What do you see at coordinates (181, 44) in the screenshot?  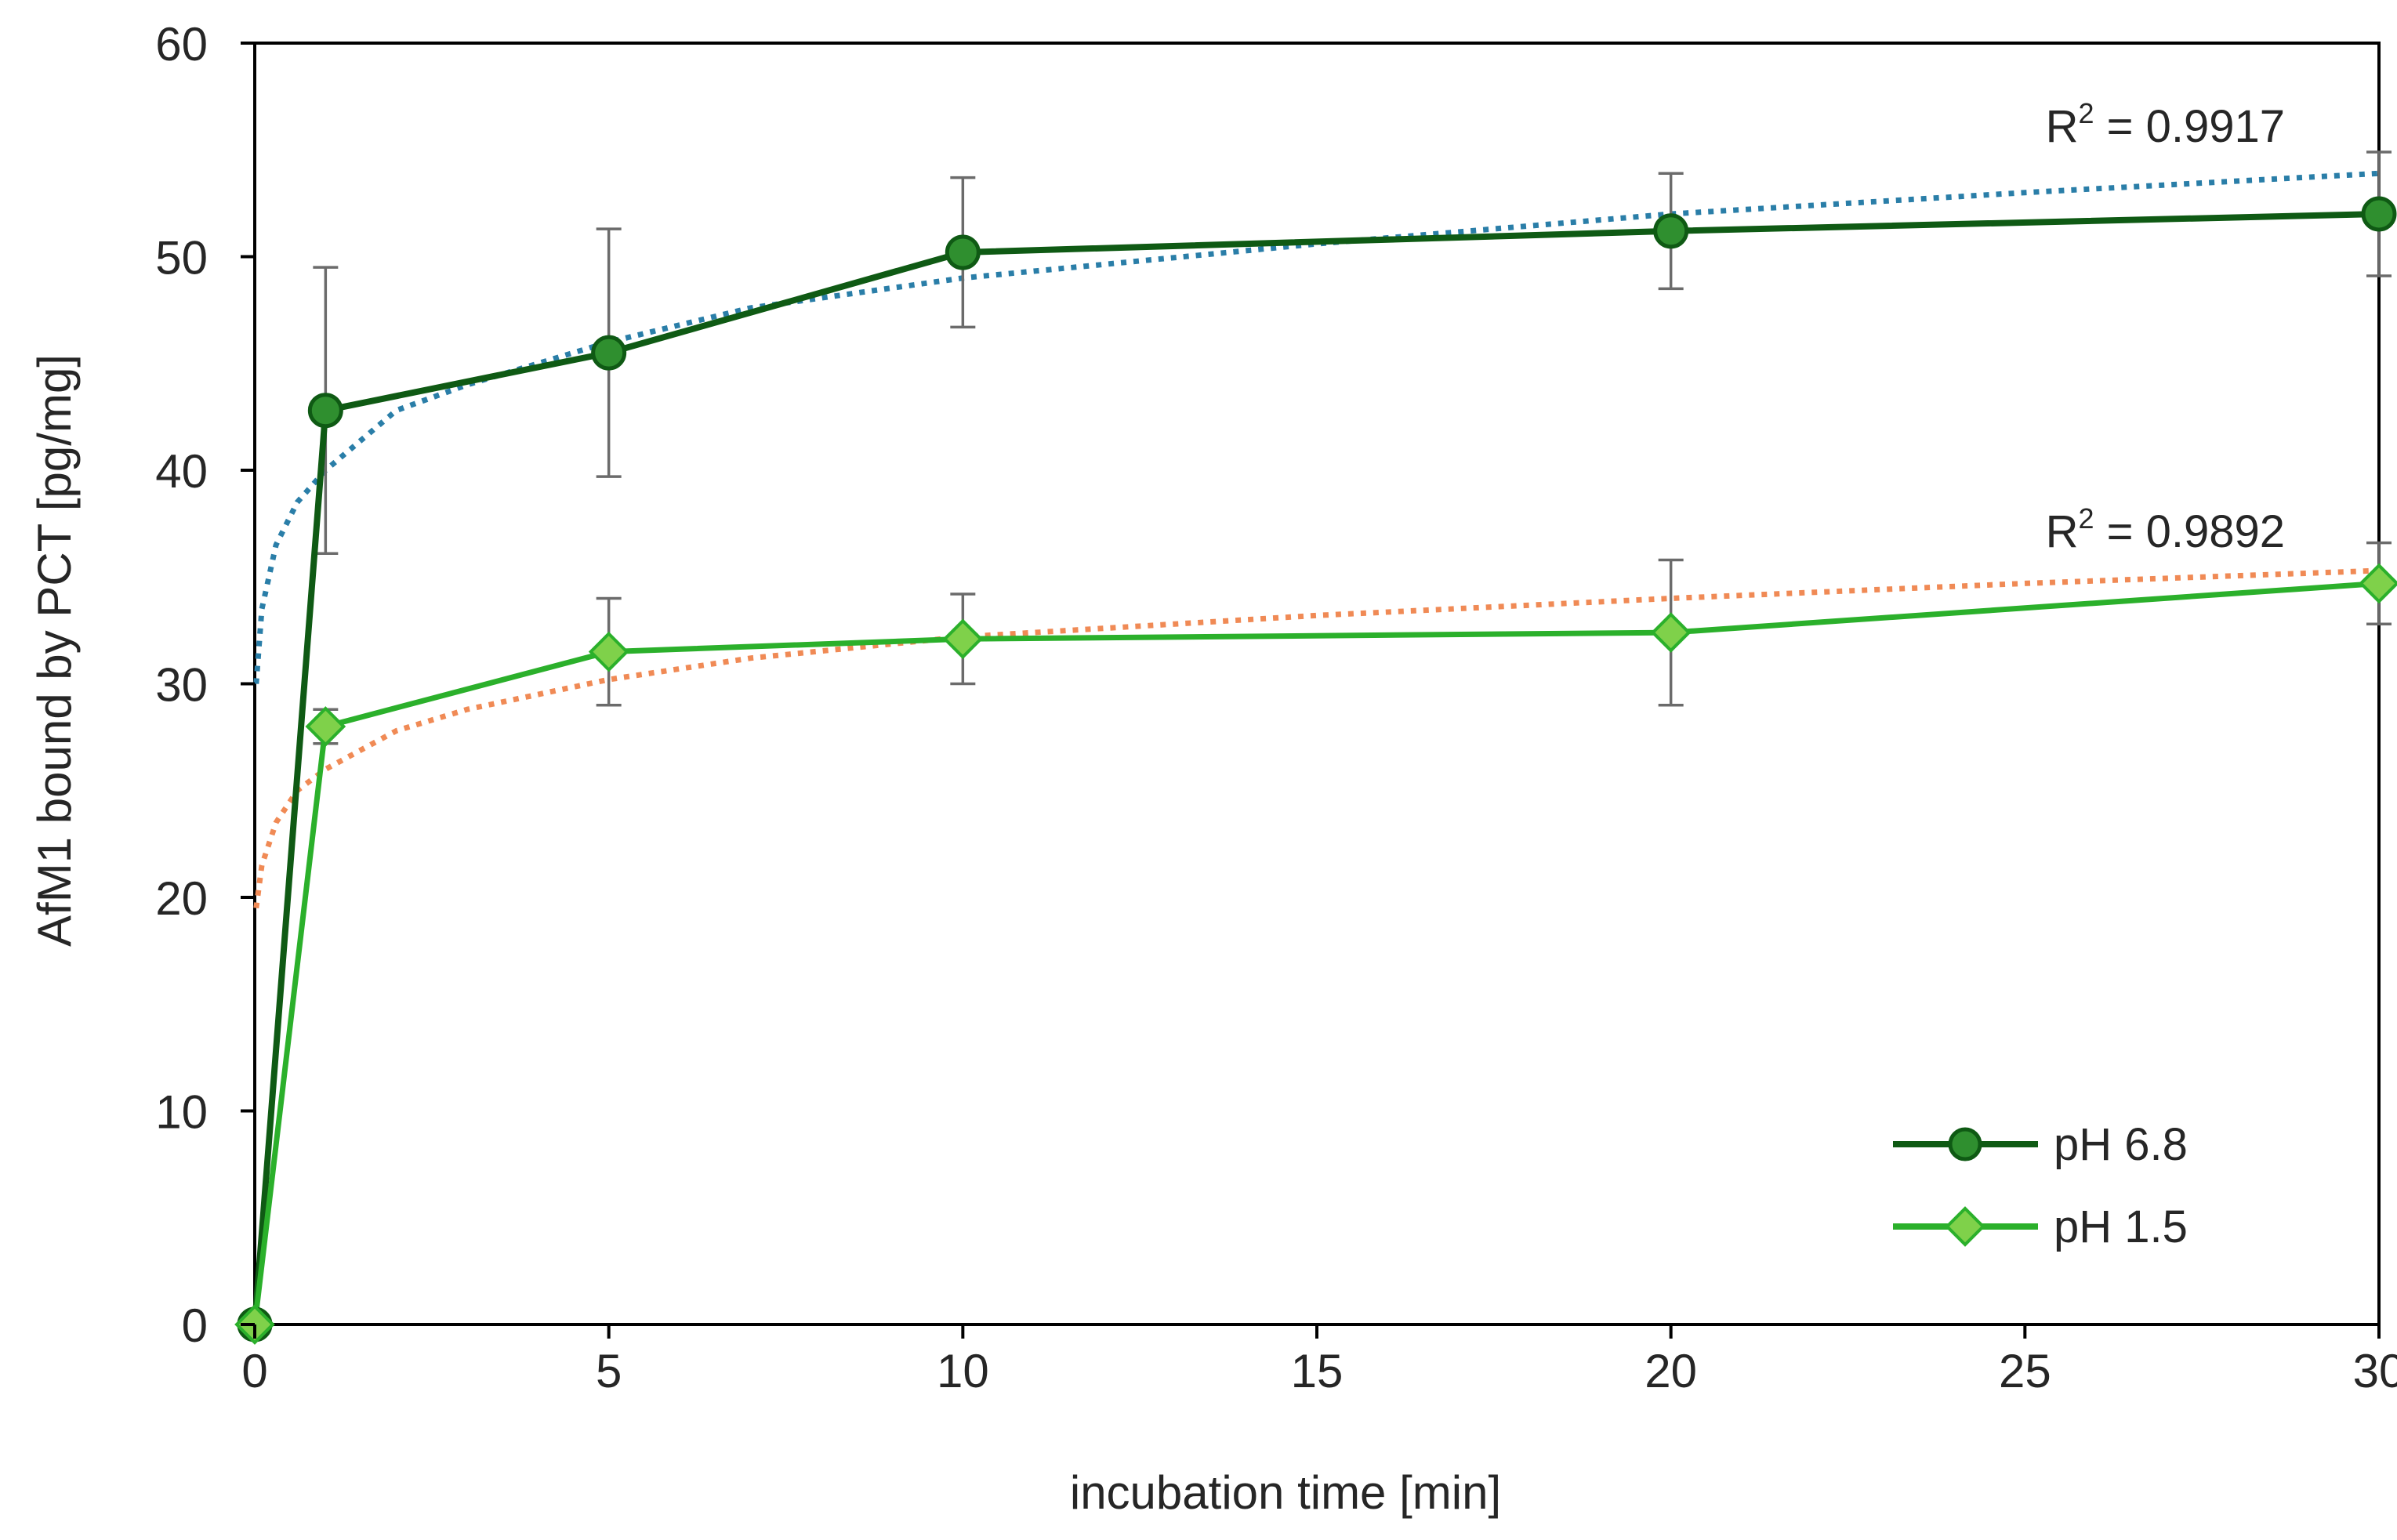 I see `y-tick-label: 60` at bounding box center [181, 44].